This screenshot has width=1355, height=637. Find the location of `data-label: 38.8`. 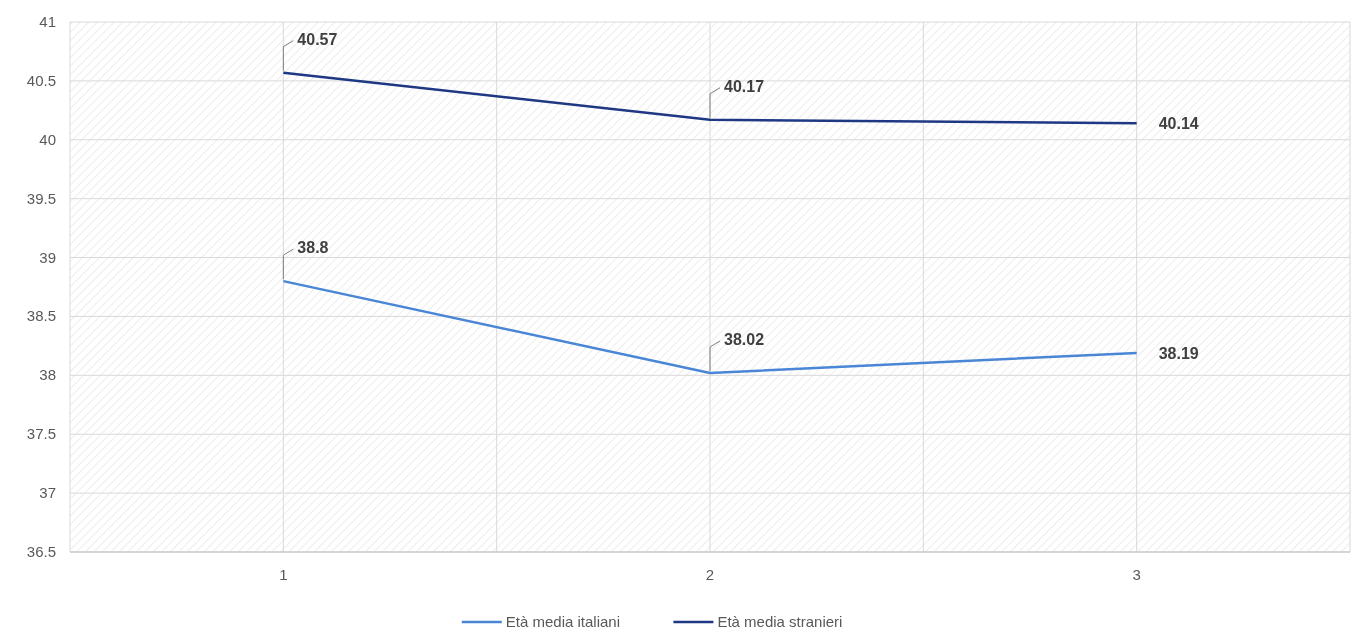

data-label: 38.8 is located at coordinates (313, 248).